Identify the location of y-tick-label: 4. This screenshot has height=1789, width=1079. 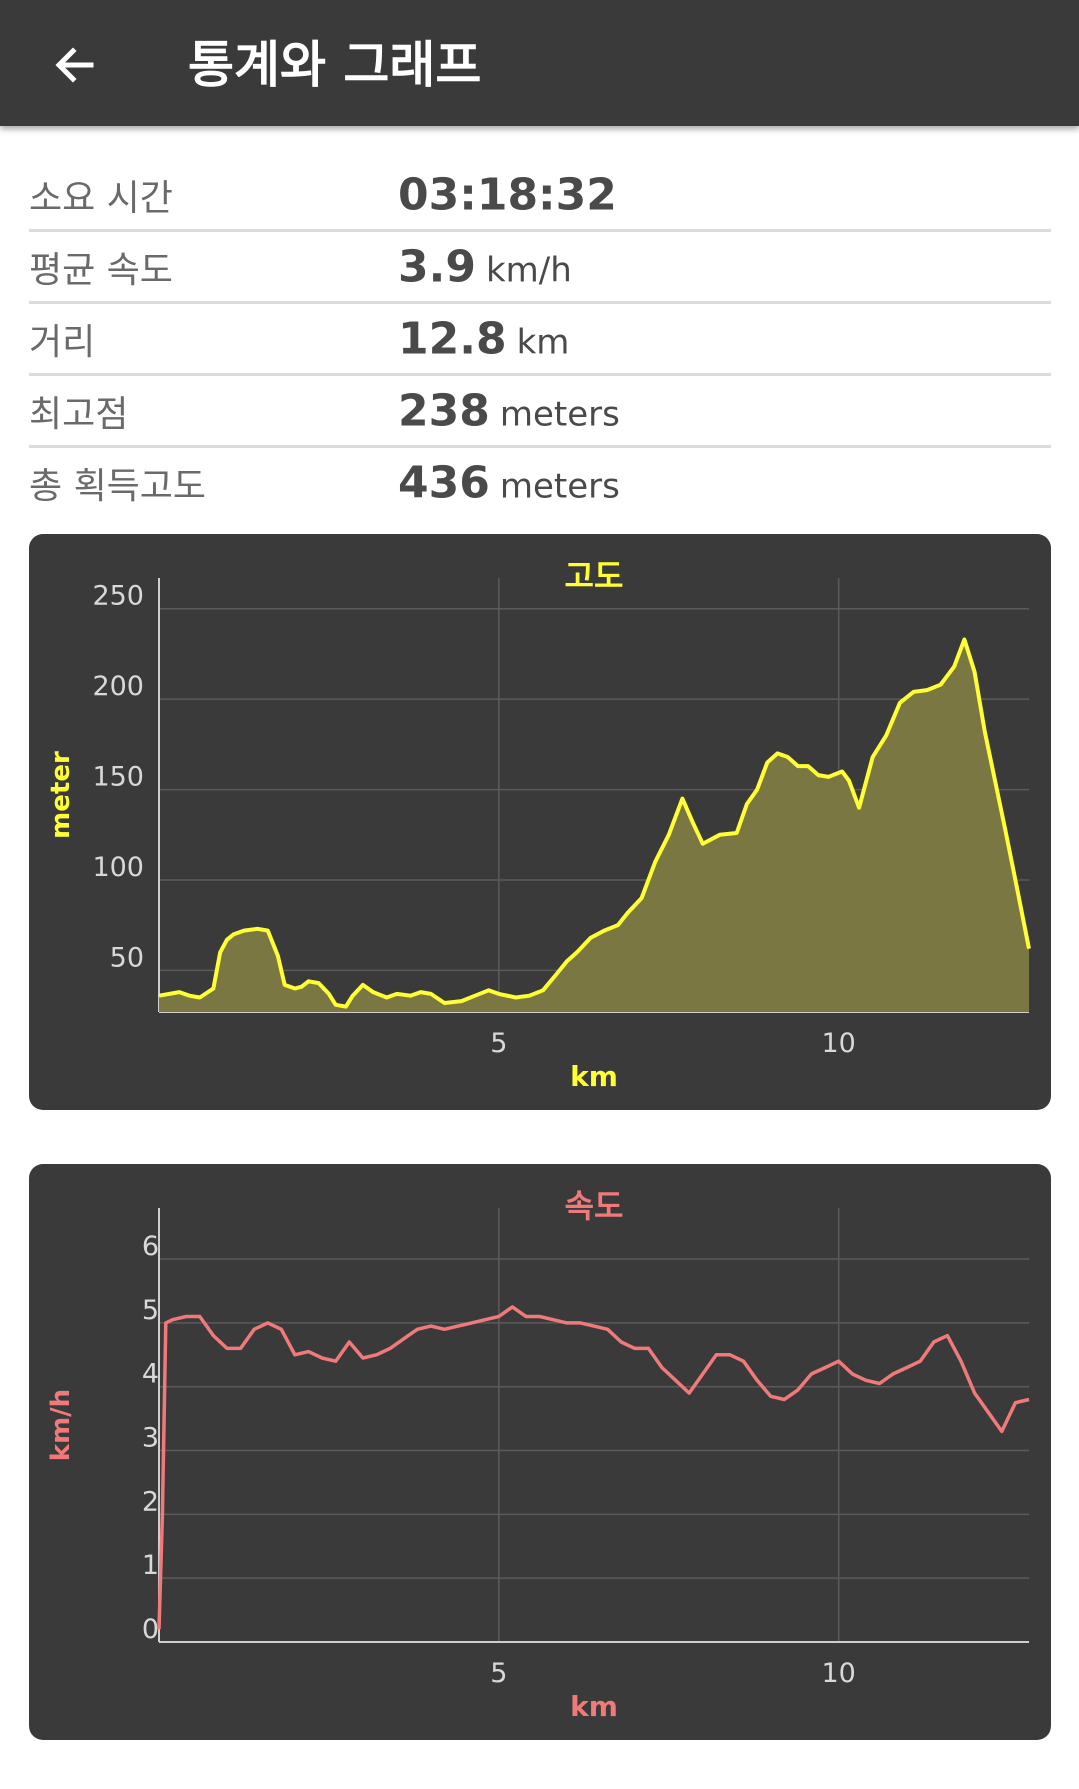
(150, 1374).